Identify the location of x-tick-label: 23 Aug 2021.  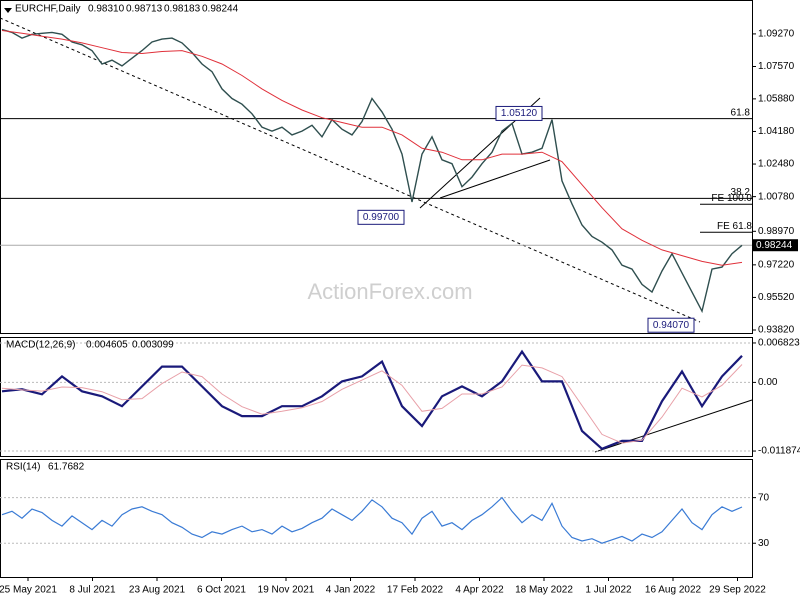
(157, 590).